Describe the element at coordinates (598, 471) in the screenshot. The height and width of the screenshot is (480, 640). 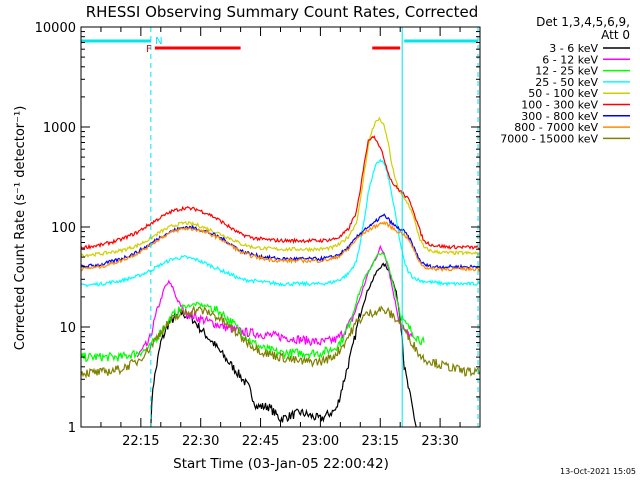
I see `footer-date: 13-Oct-2021 15:05` at that location.